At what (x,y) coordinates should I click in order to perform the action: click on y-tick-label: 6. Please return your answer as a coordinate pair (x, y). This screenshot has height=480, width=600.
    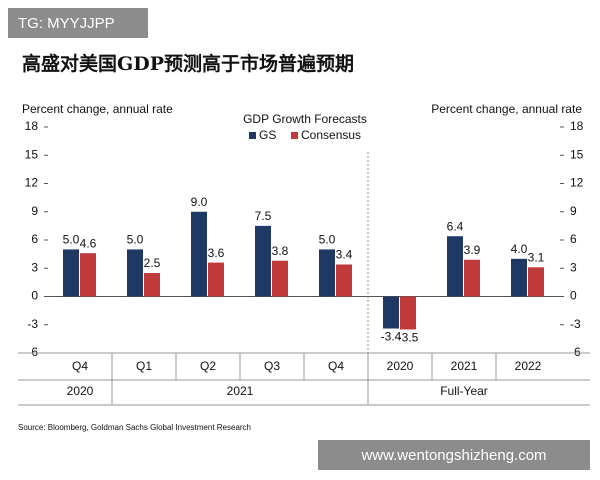
    Looking at the image, I should click on (34, 239).